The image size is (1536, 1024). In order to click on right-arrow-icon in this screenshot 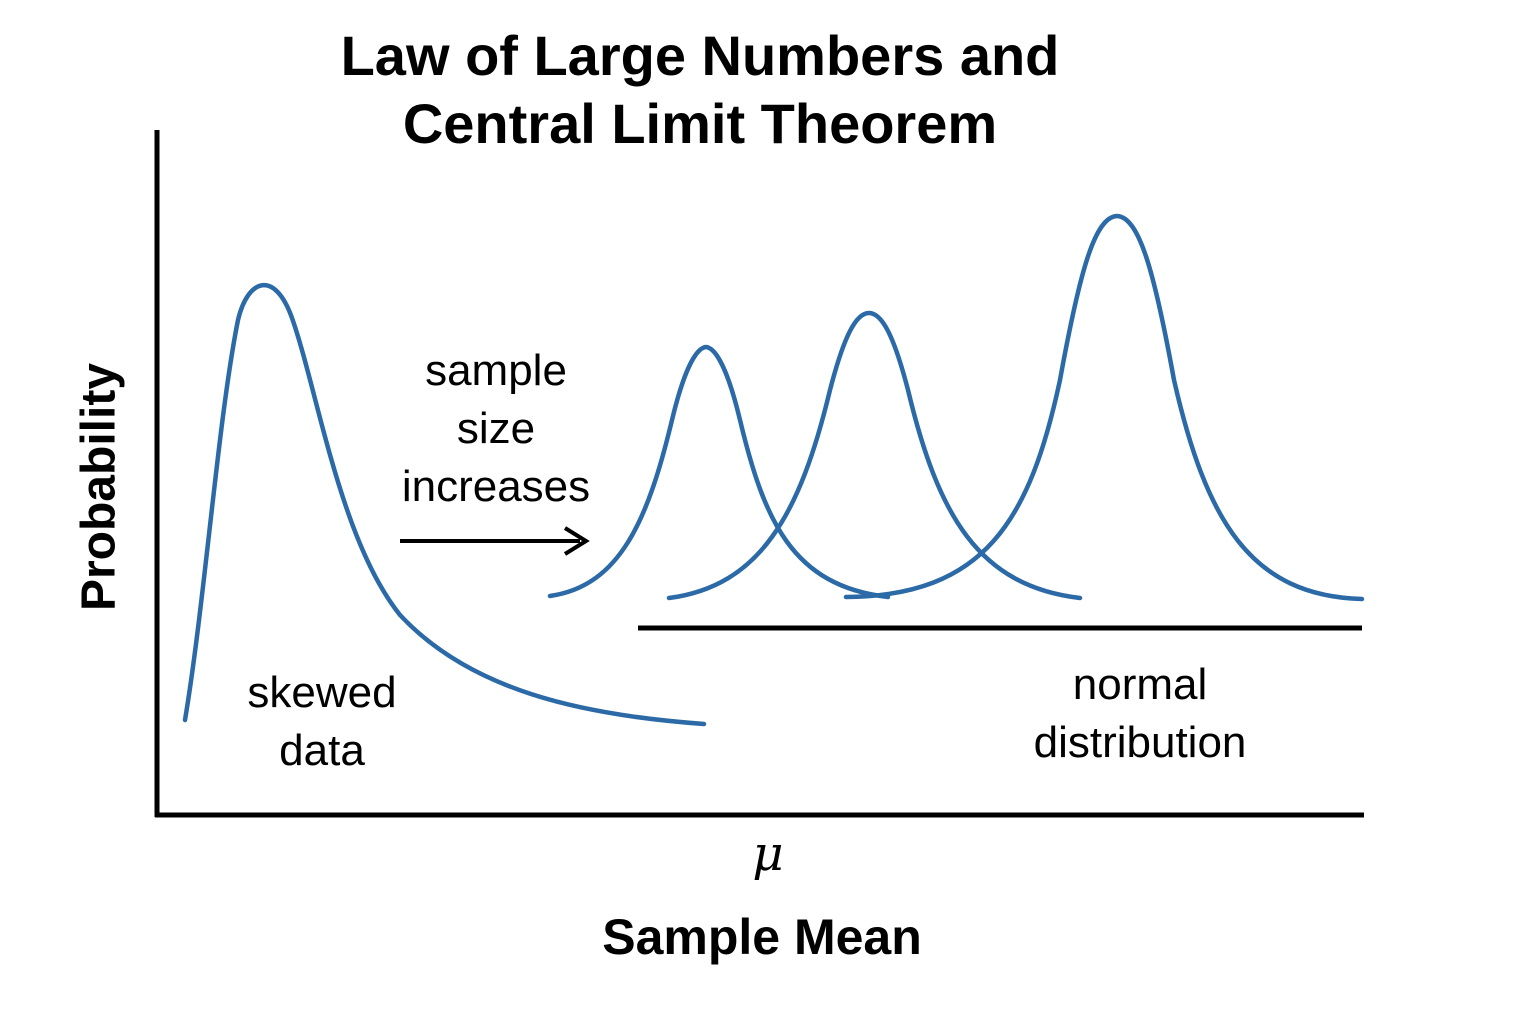, I will do `click(495, 541)`.